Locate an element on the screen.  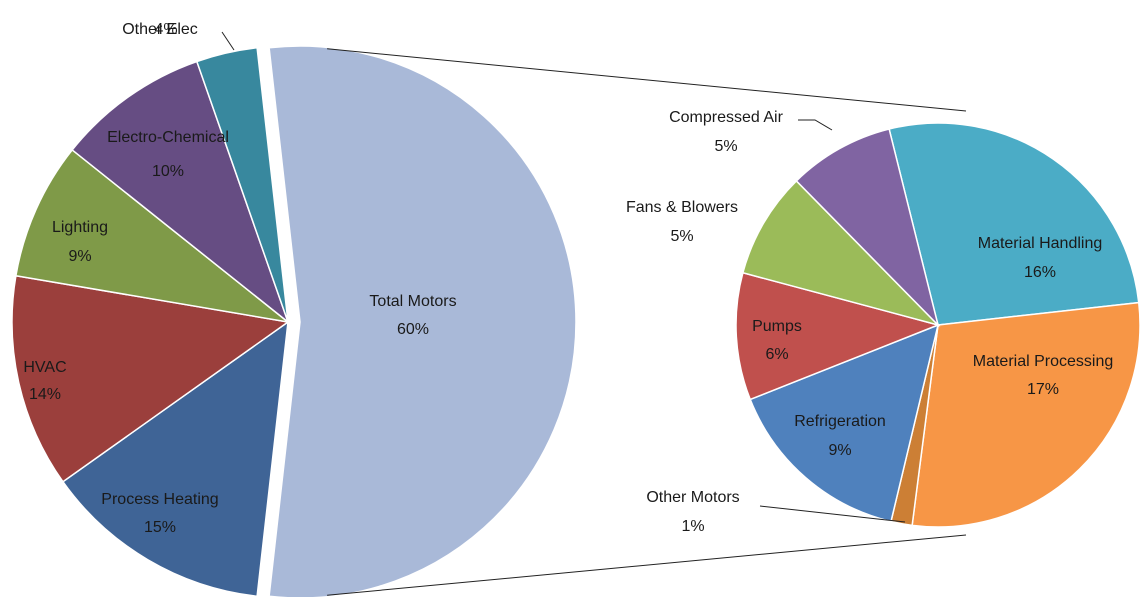
slice-value-label: 15% is located at coordinates (160, 527).